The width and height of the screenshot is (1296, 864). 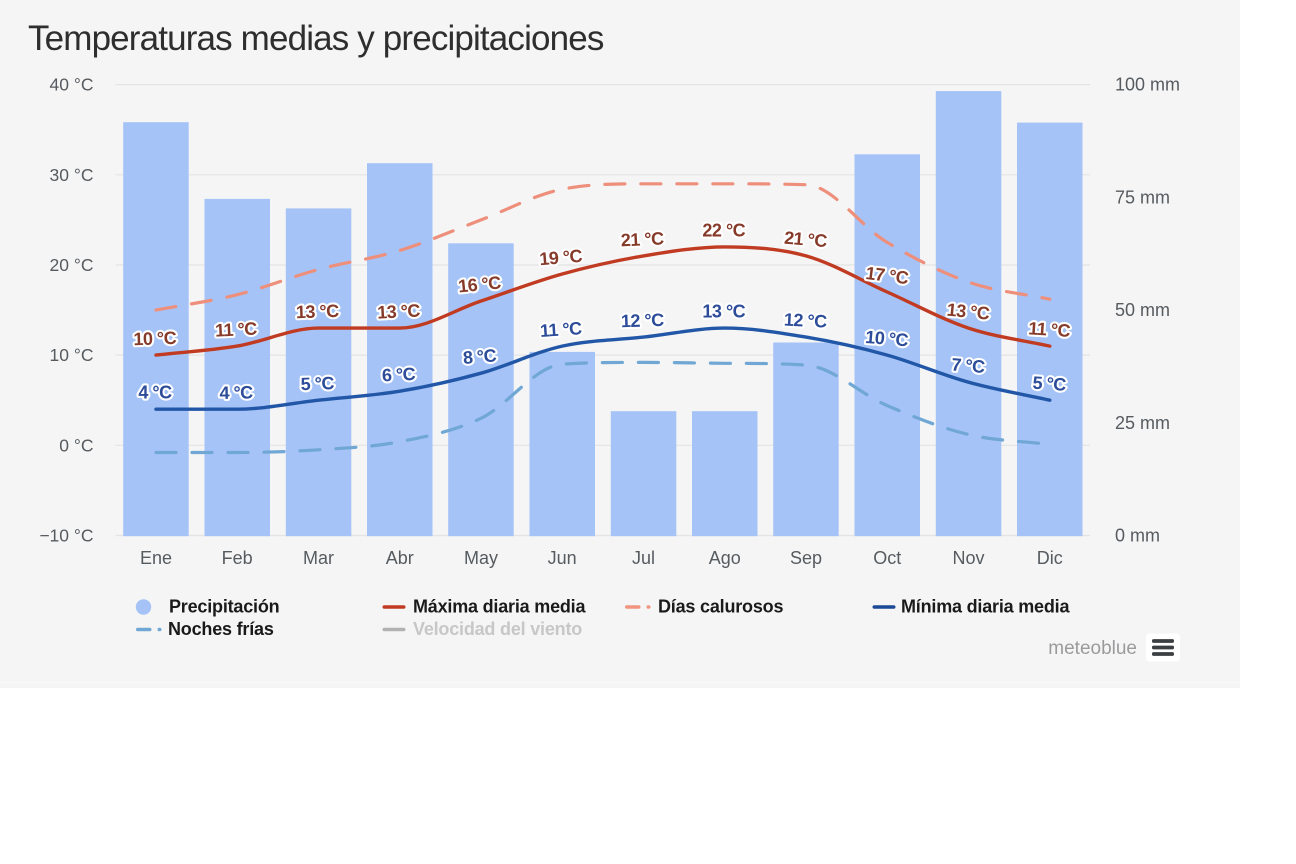 I want to click on svg-text: Mínima diaria media, so click(x=985, y=607).